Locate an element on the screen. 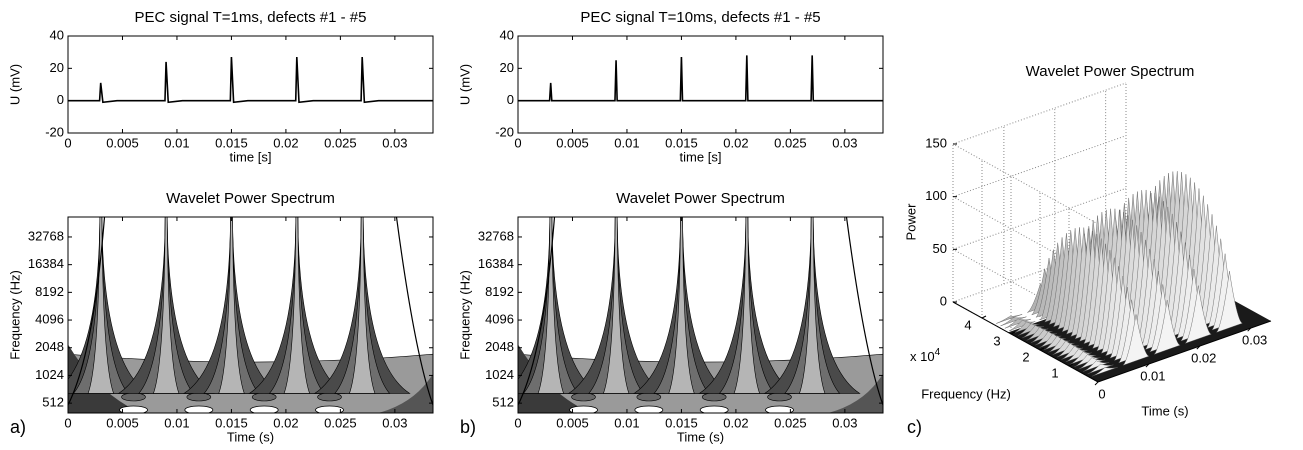  panel-label: c) is located at coordinates (914, 427).